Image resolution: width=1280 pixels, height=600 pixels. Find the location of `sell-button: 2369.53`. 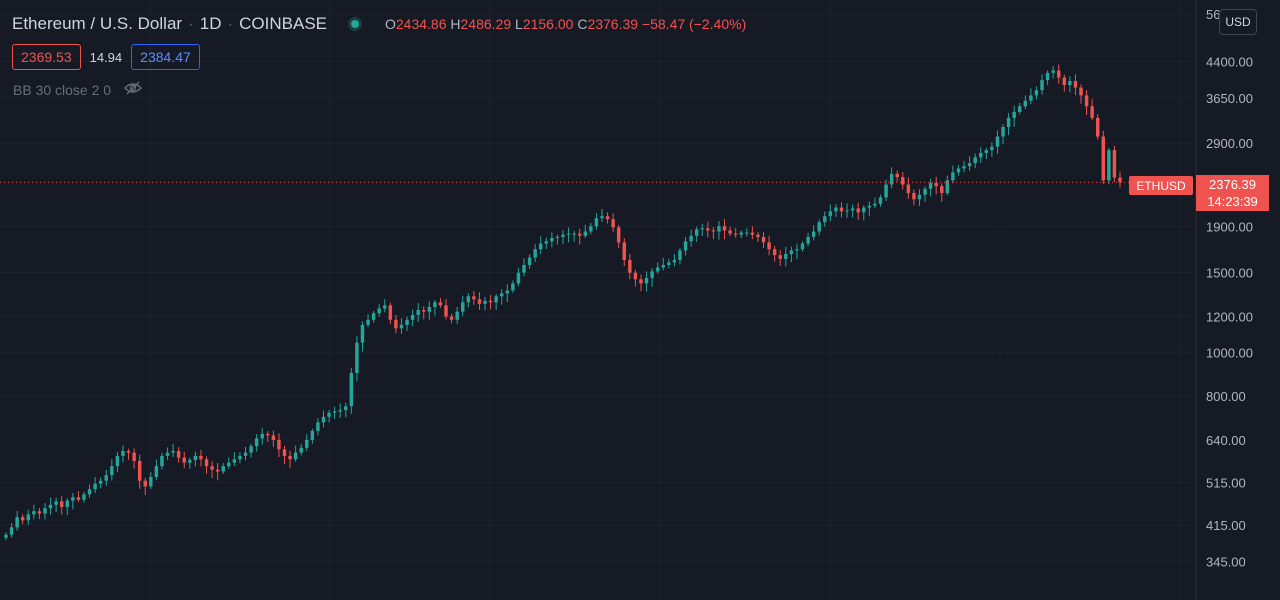

sell-button: 2369.53 is located at coordinates (46, 57).